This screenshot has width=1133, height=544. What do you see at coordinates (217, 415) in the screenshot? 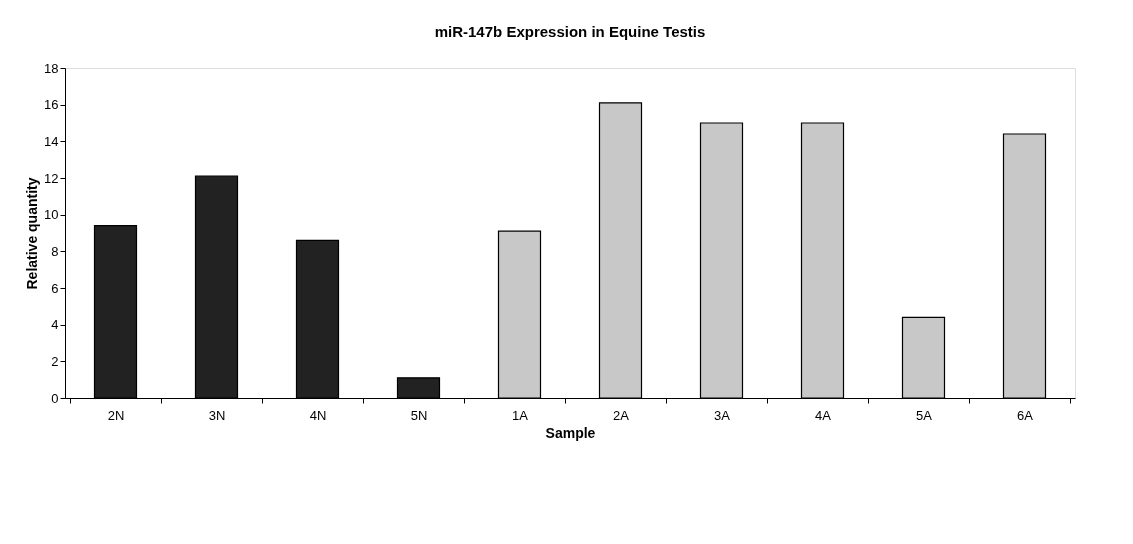
I see `x-tick-label: 3N` at bounding box center [217, 415].